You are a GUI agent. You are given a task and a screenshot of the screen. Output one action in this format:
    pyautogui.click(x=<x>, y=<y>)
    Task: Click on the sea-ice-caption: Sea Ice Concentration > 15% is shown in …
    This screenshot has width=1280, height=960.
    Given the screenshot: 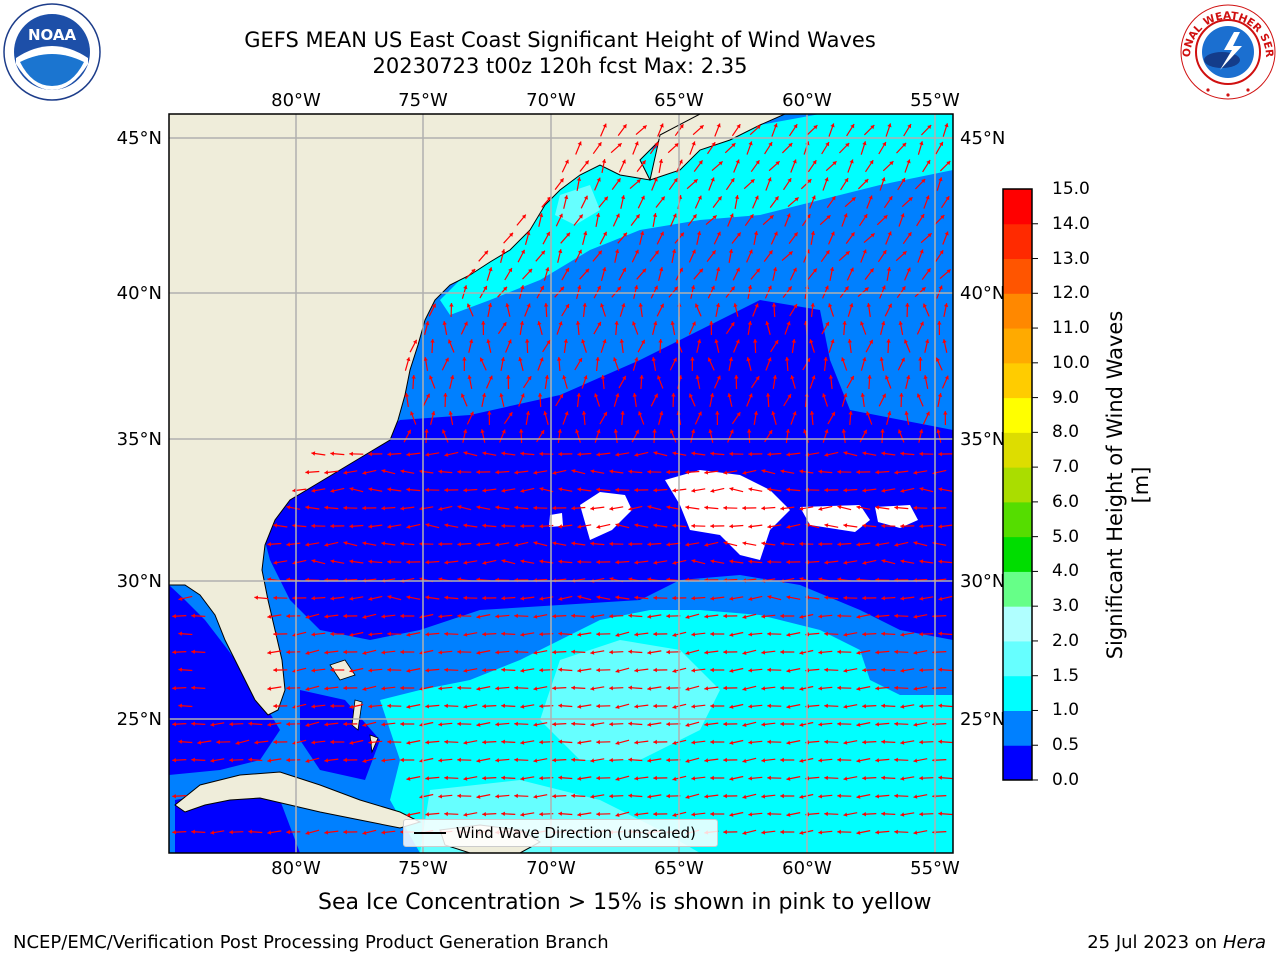 What is the action you would take?
    pyautogui.click(x=625, y=902)
    